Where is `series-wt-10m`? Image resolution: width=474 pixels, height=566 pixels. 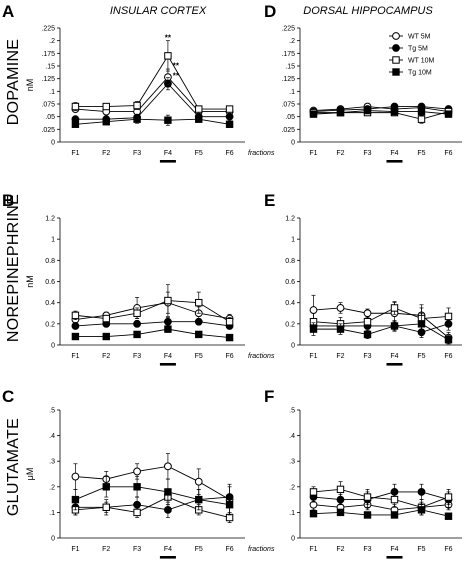 series-wt-10m is located at coordinates (152, 506).